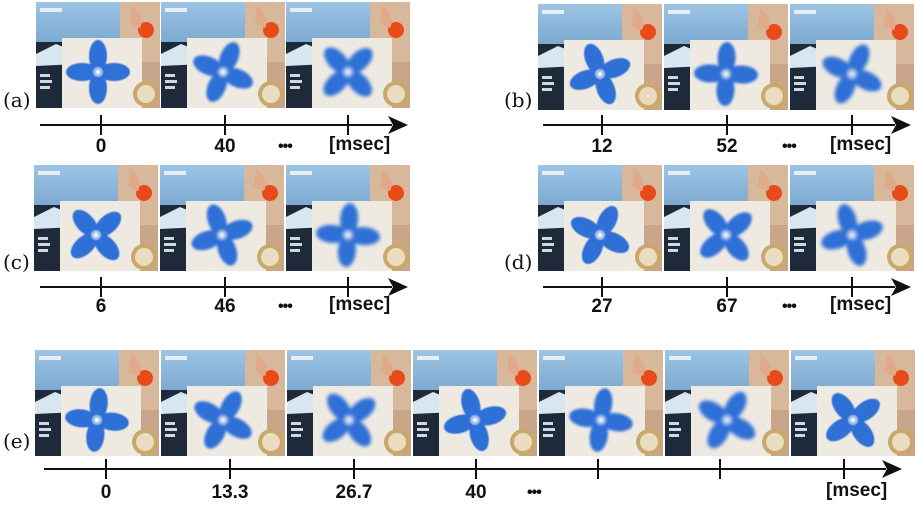  Describe the element at coordinates (101, 306) in the screenshot. I see `tick-label: 6` at that location.